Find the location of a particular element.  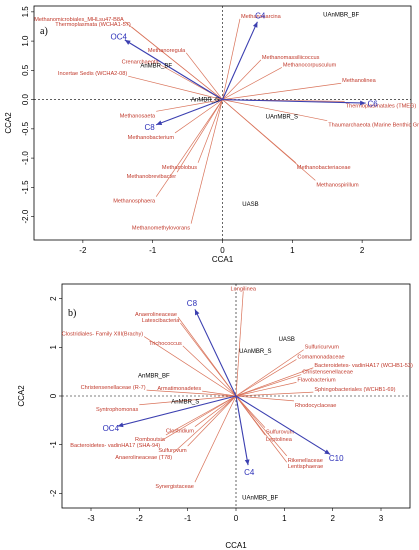

env-variable-label: OC4 is located at coordinates (111, 428).